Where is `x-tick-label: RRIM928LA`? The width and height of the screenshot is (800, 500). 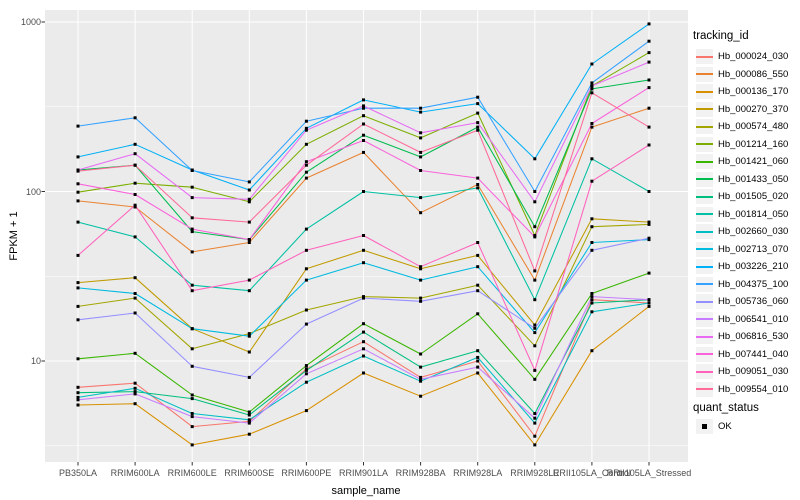
x-tick-label: RRIM928LA is located at coordinates (478, 473).